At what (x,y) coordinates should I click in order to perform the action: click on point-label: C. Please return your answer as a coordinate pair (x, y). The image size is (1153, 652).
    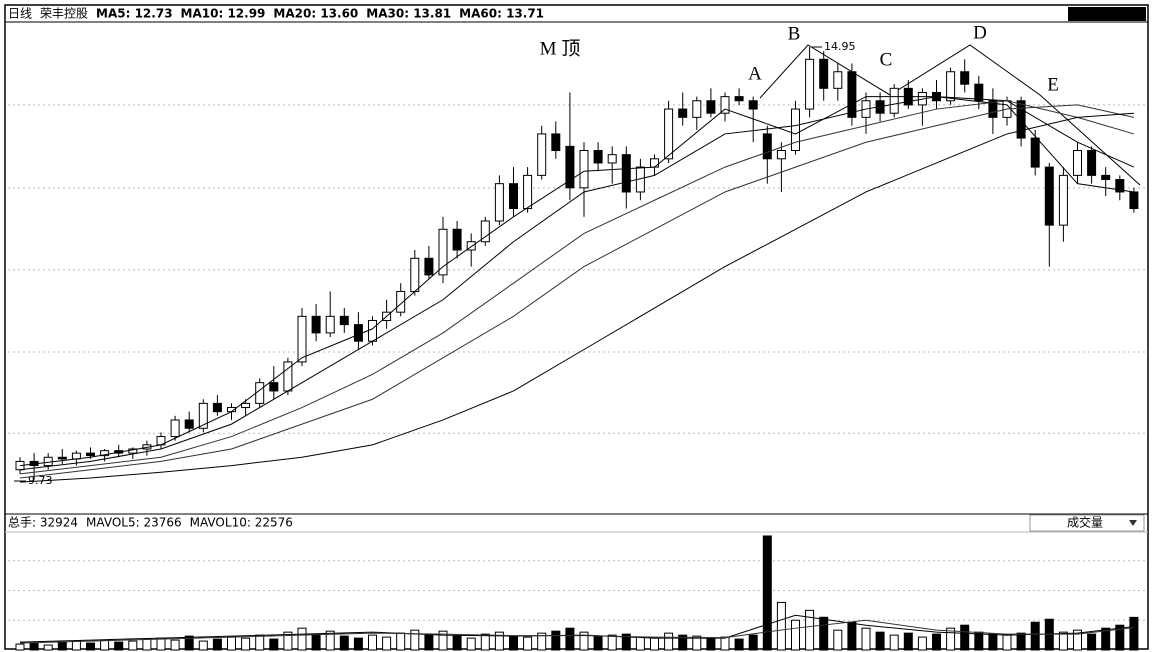
    Looking at the image, I should click on (886, 59).